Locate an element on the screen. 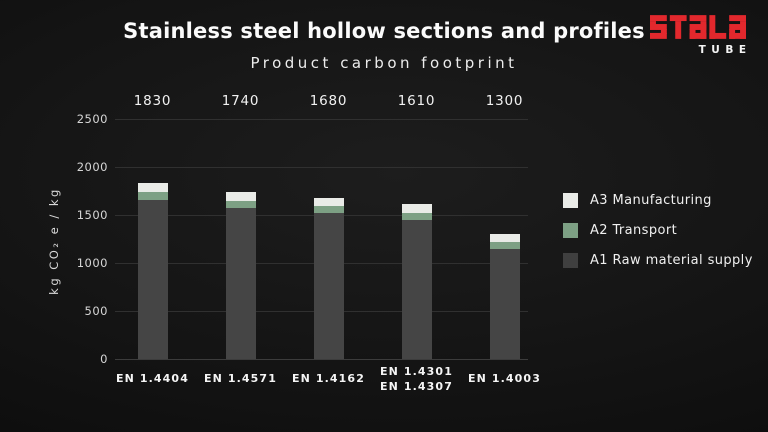 Image resolution: width=768 pixels, height=432 pixels. x-axis-category-label: EN 1.4404 is located at coordinates (152, 379).